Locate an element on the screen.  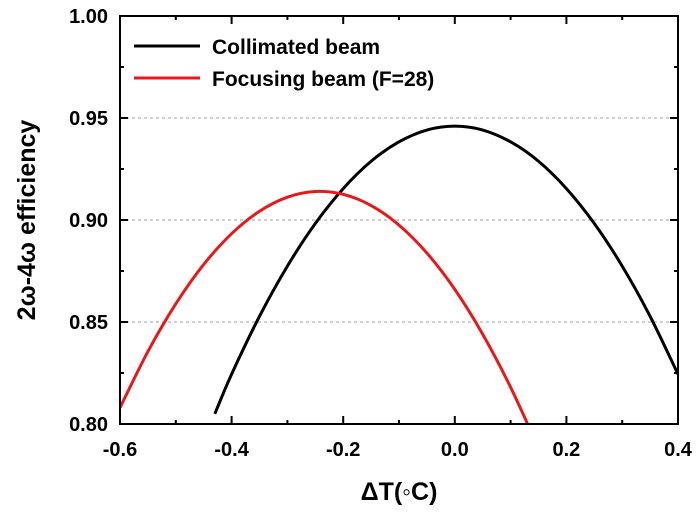
y-axis-title: 2ω-4ω efficiency is located at coordinates (27, 220).